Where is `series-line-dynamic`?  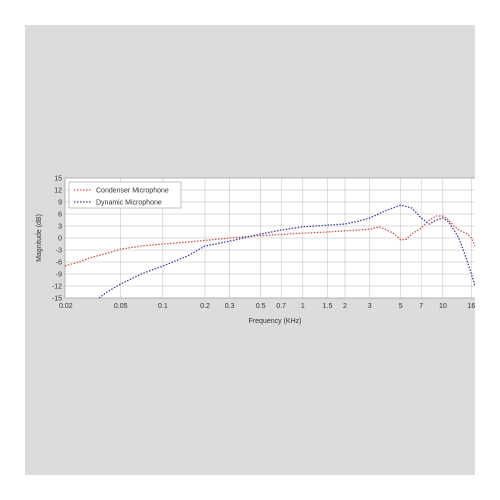
series-line-dynamic is located at coordinates (286, 251).